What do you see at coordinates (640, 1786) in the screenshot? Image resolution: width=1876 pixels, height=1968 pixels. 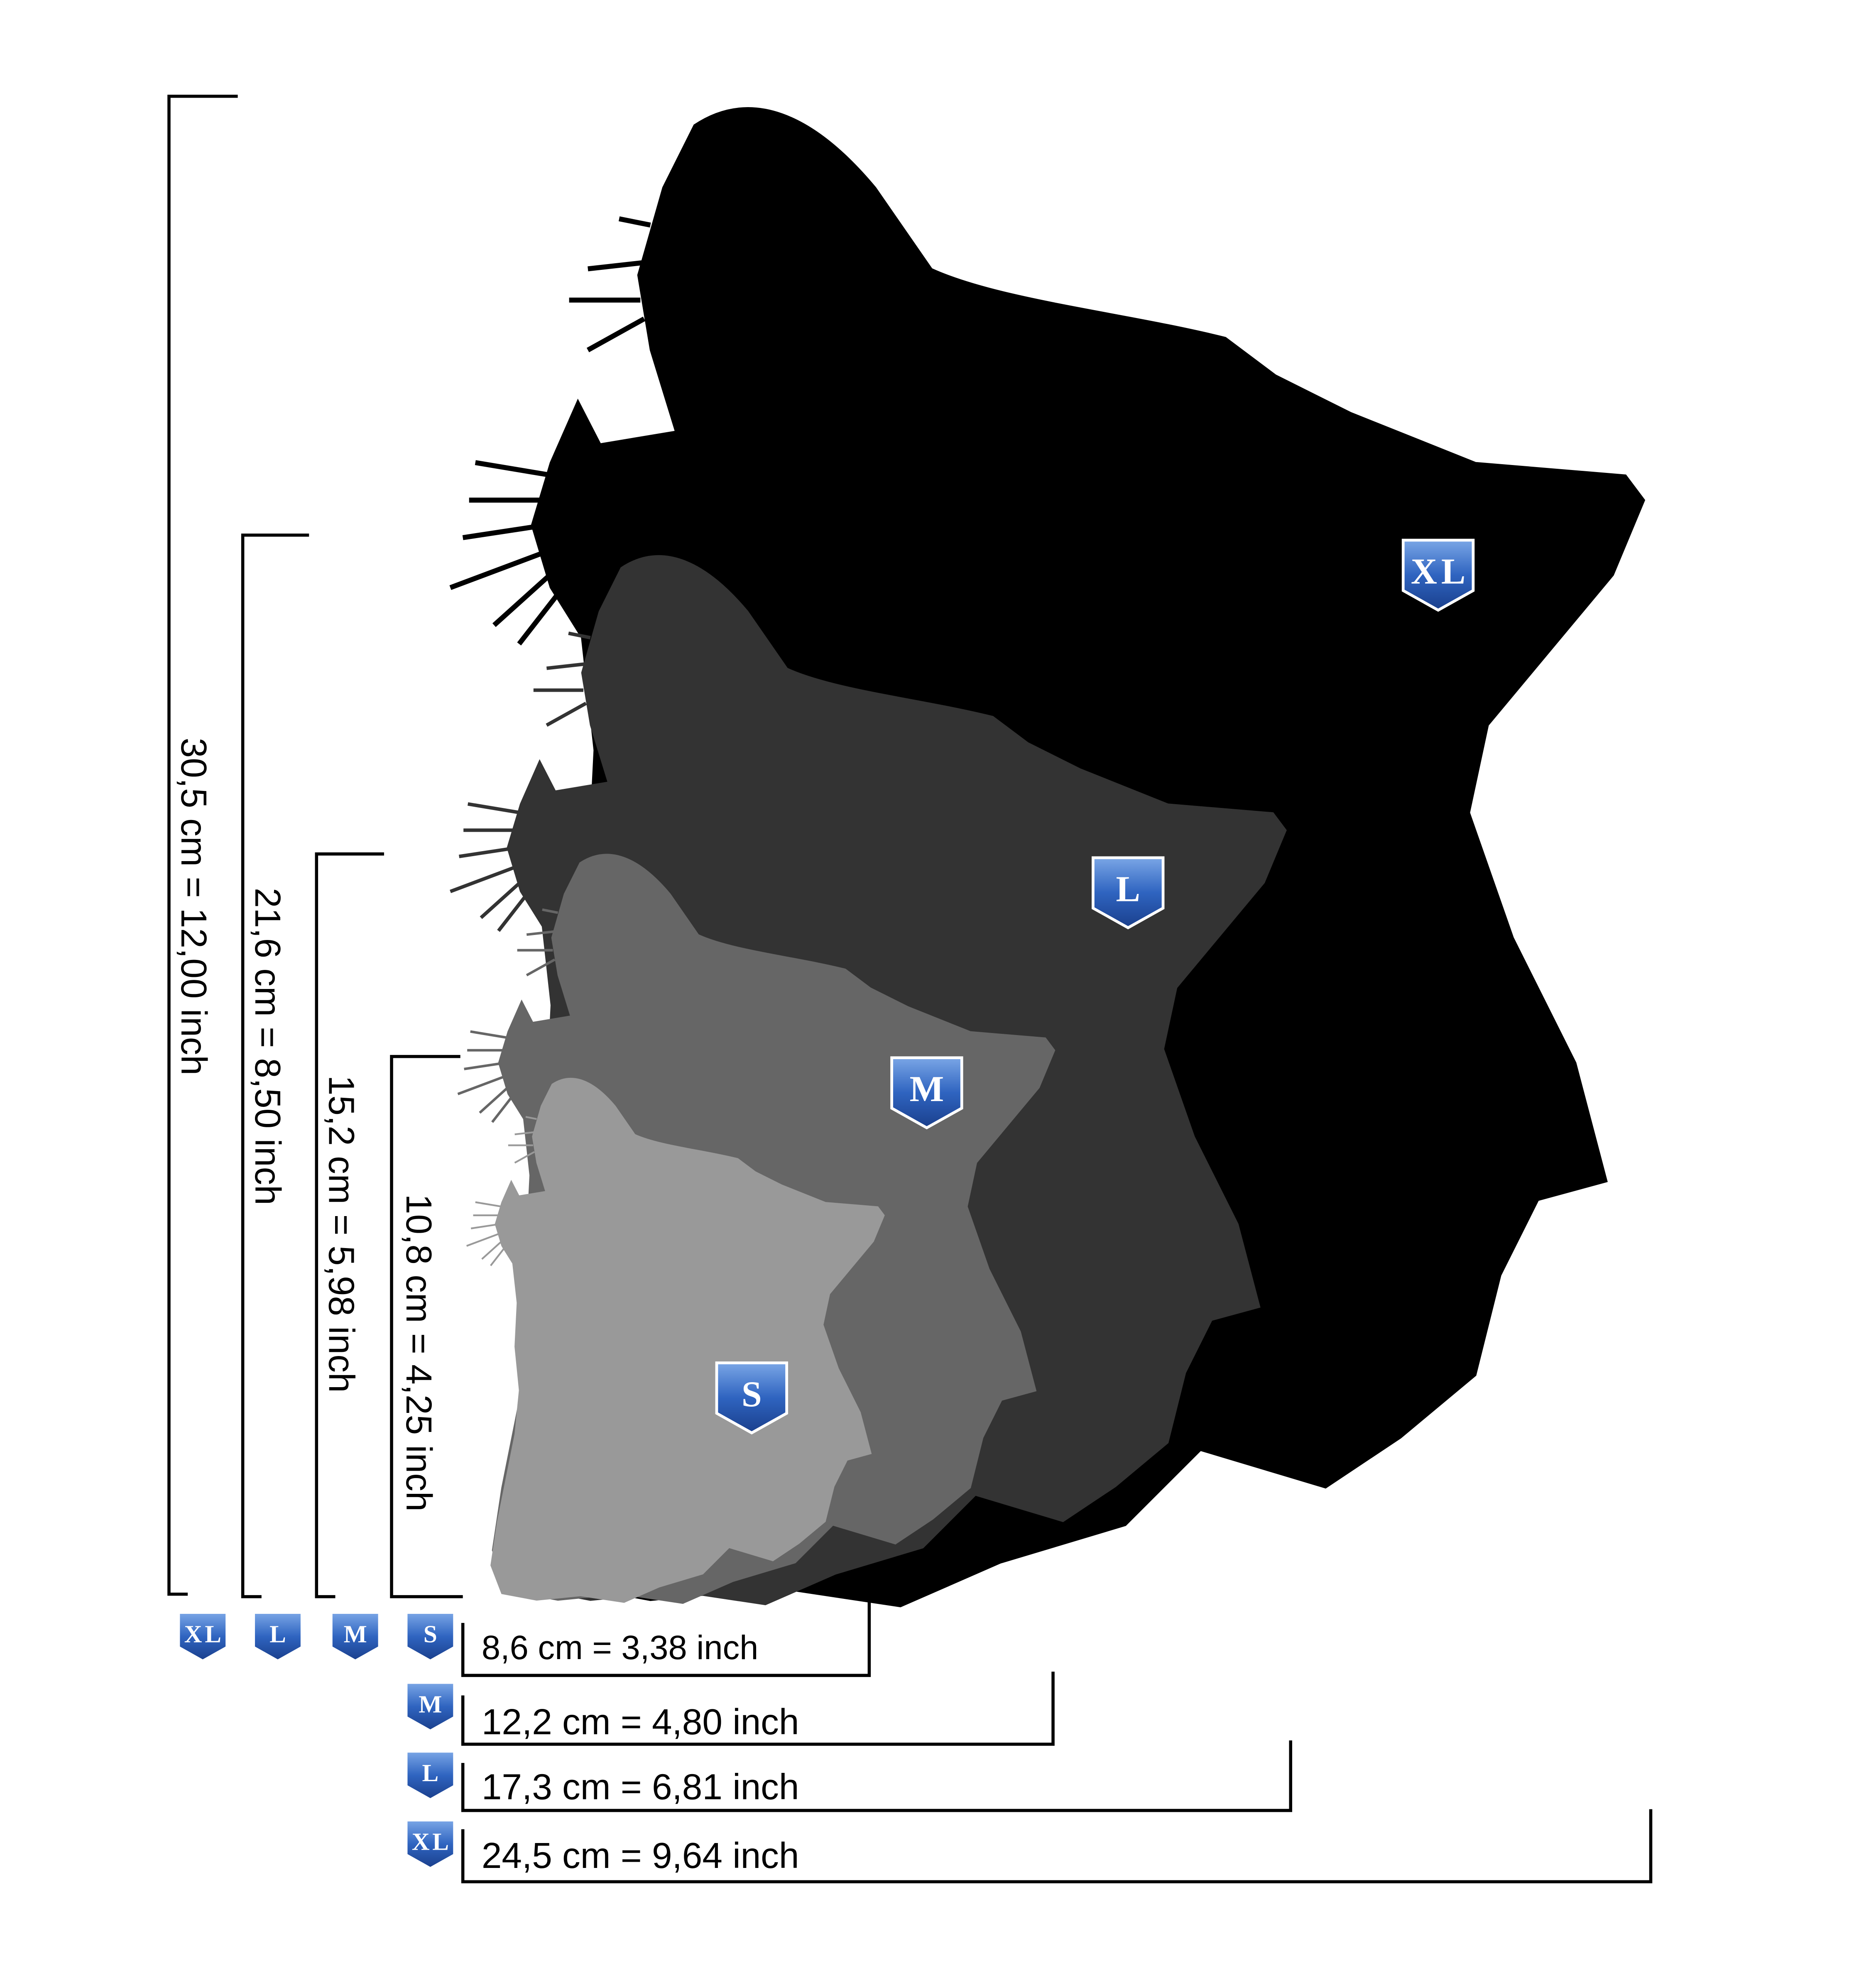 I see `width-label: 17,3 cm = 6,81 inch` at bounding box center [640, 1786].